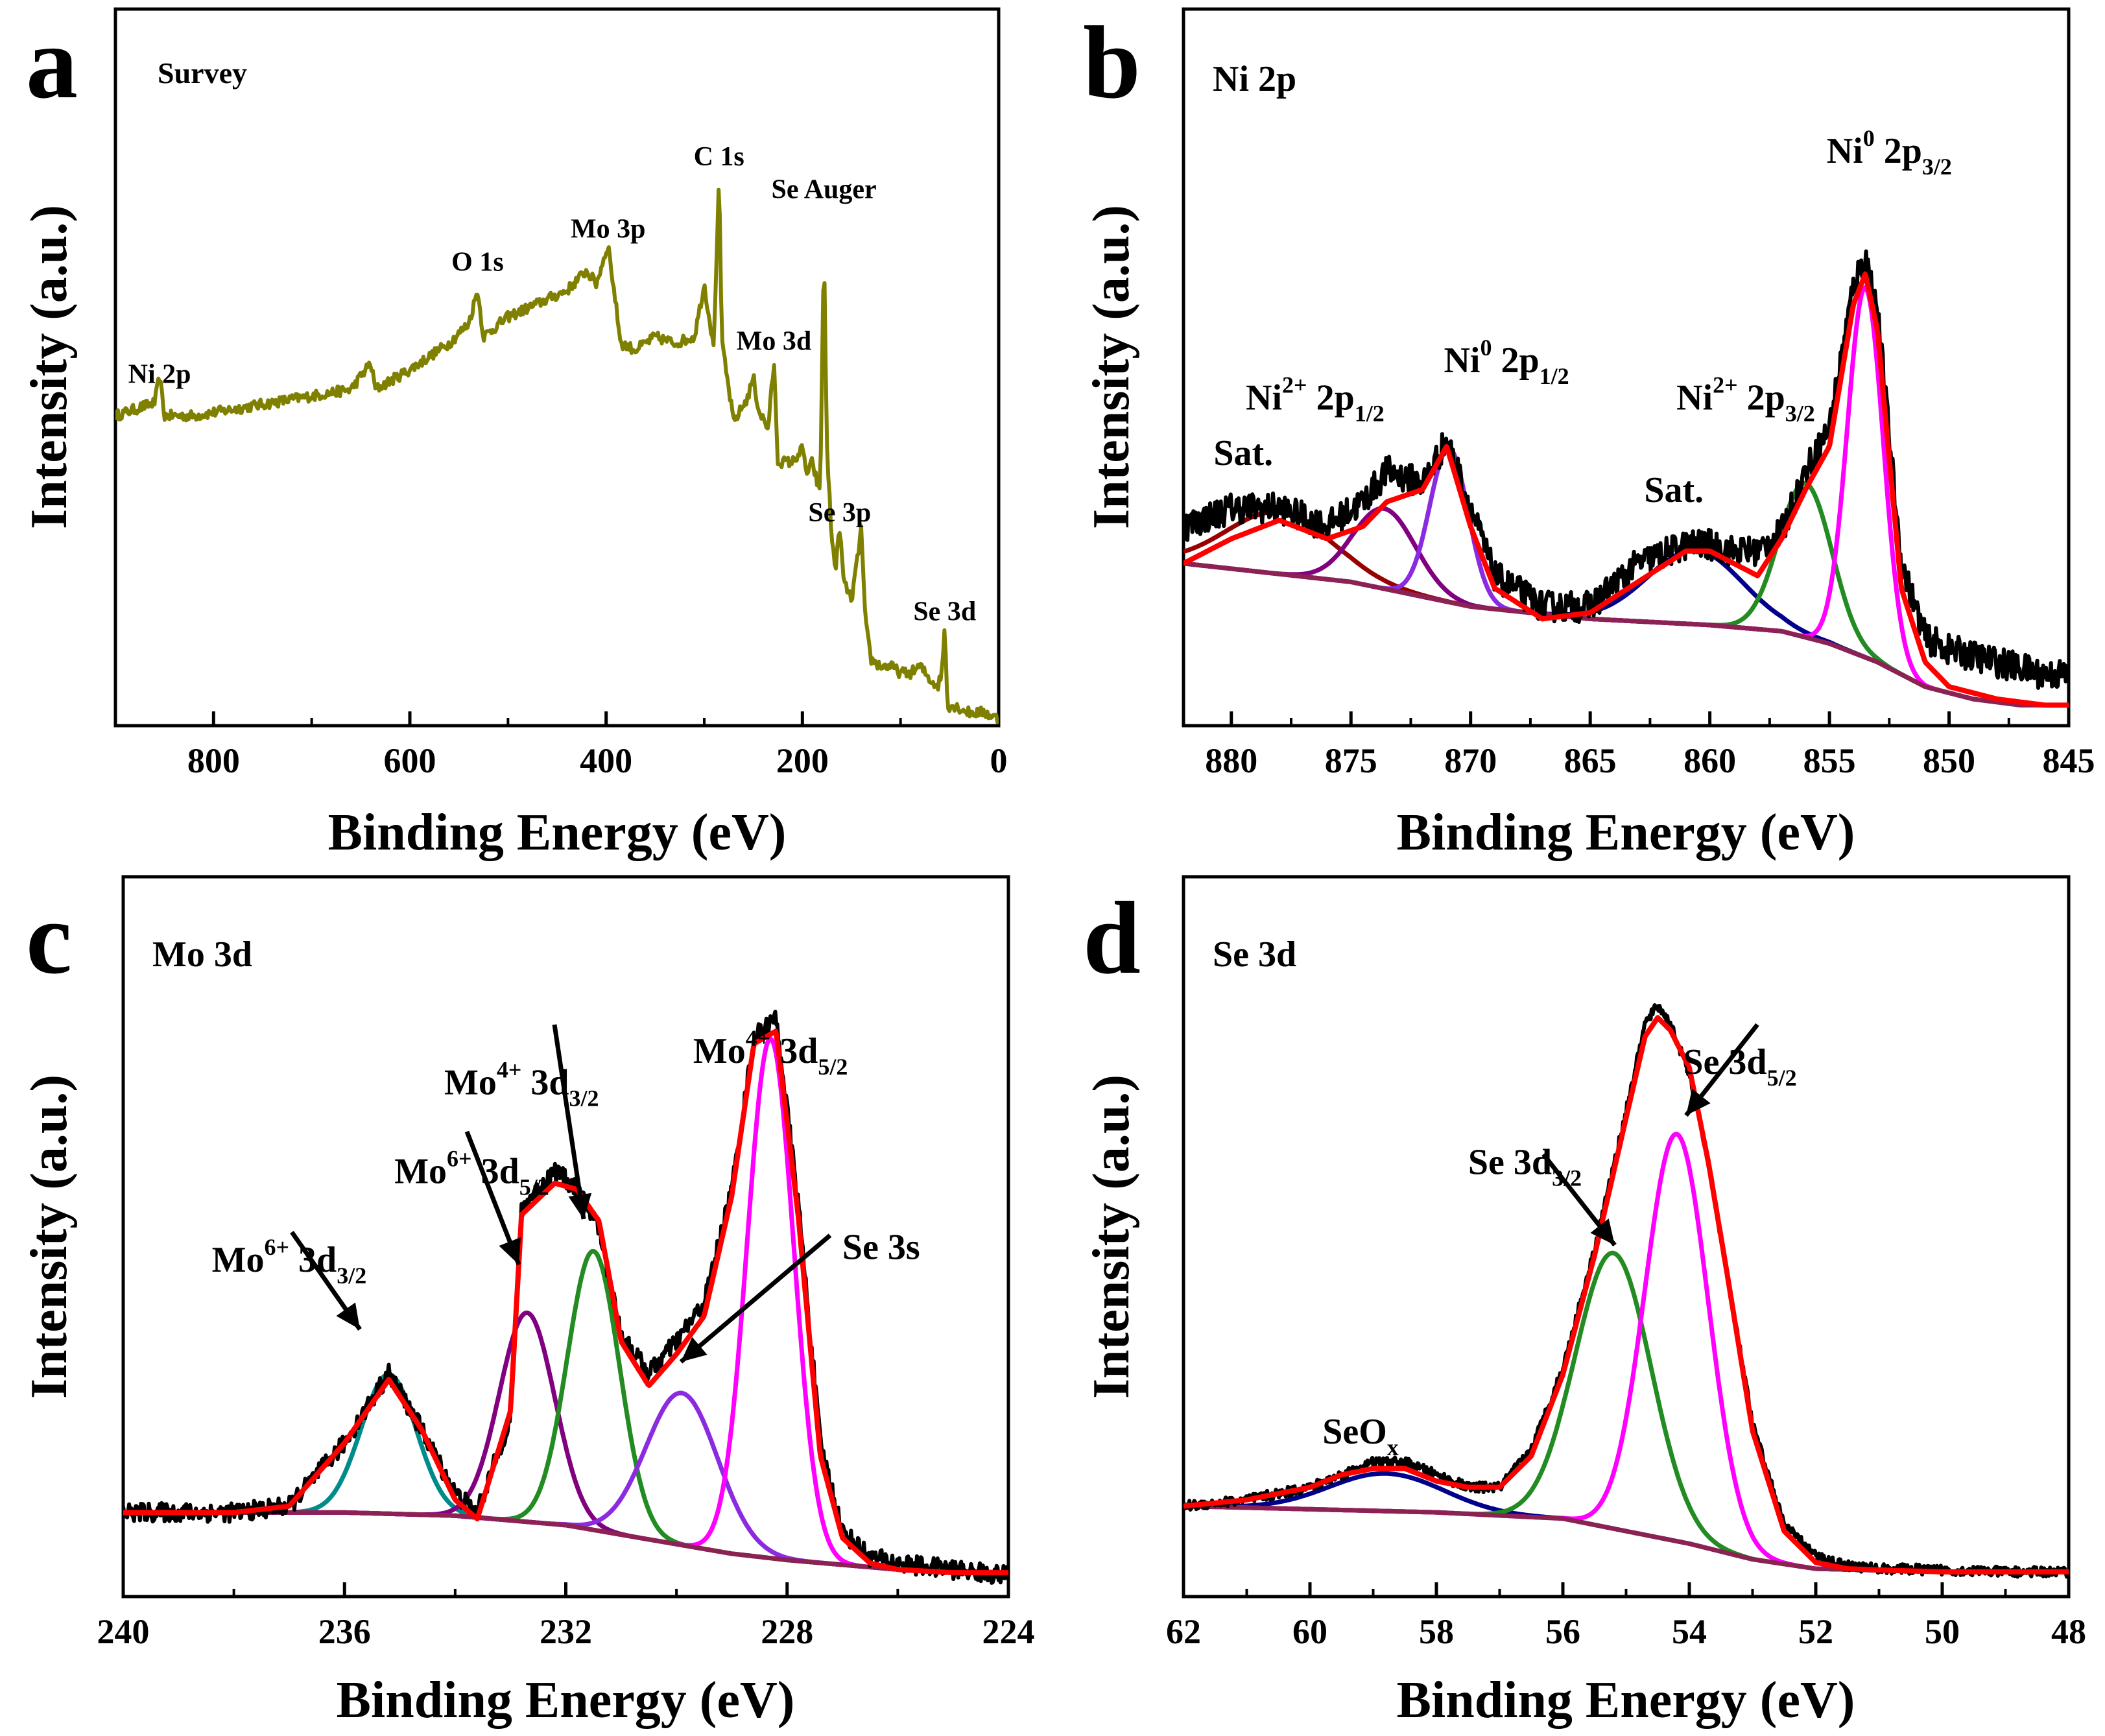 This screenshot has width=2105, height=1736. Describe the element at coordinates (794, 1051) in the screenshot. I see `peak-label-tail: 3d` at that location.